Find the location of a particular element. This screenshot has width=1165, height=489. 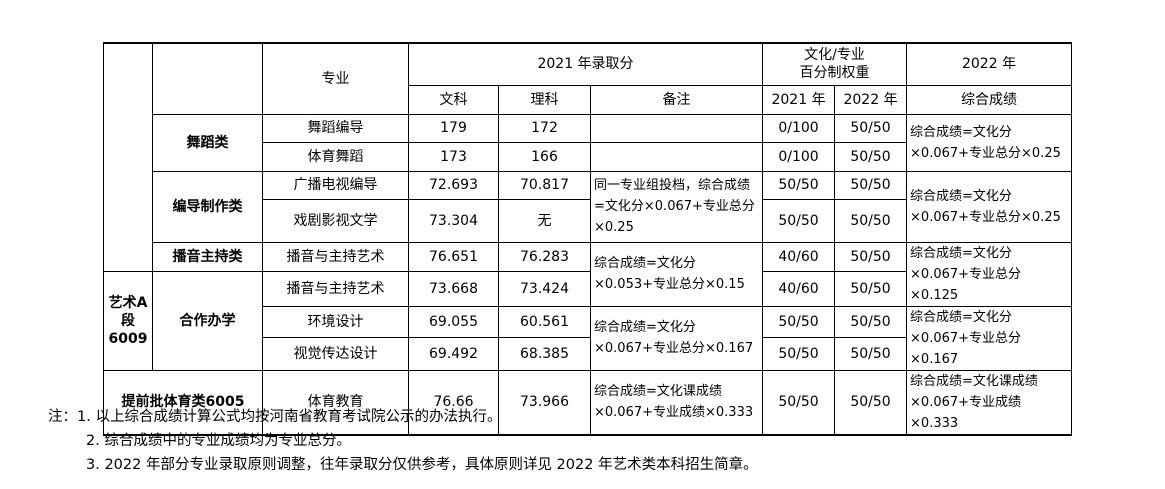

score-cell: 173 is located at coordinates (453, 156).